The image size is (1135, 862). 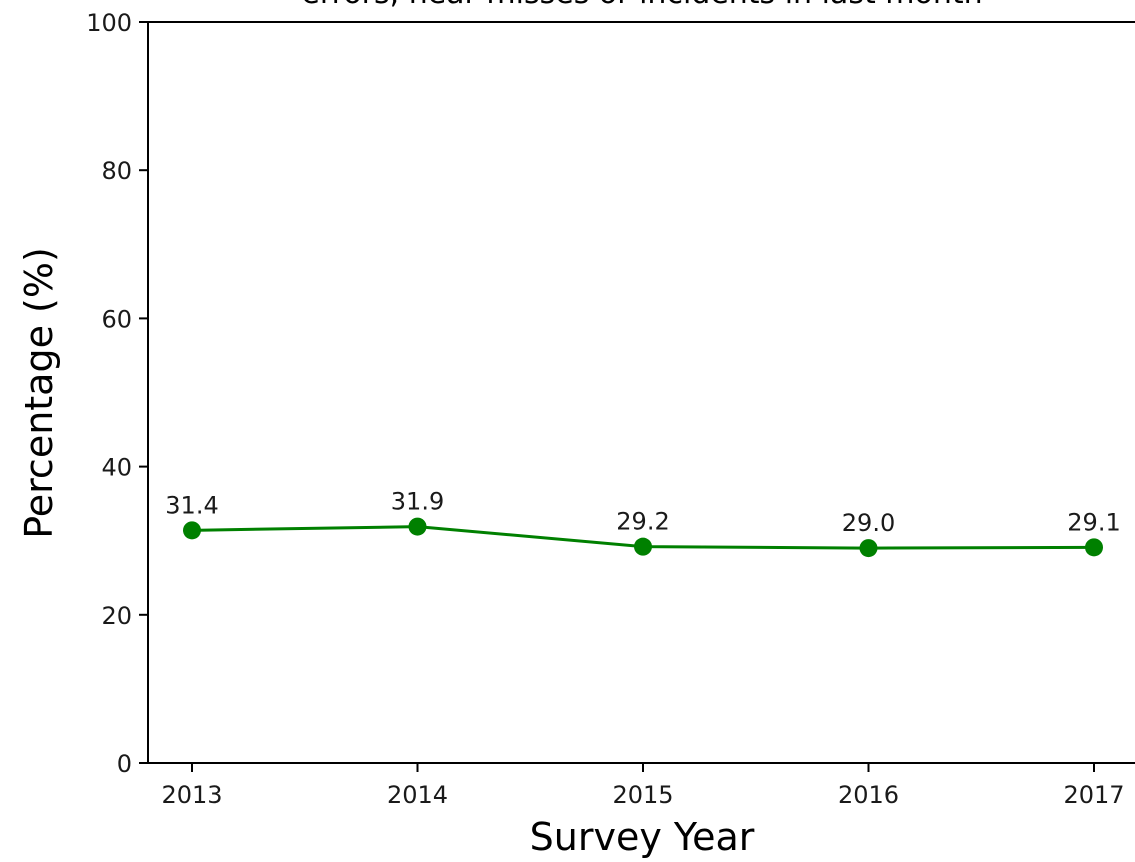 I want to click on y-axis-ticks: 0 20 40 60 80 100, so click(x=117, y=393).